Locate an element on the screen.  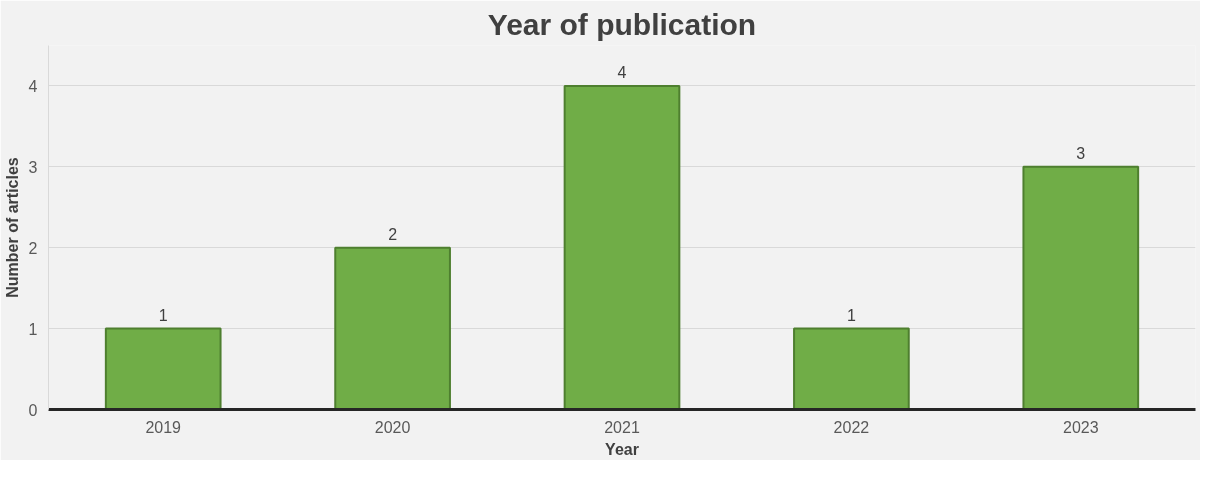
data-label: 2 is located at coordinates (393, 234).